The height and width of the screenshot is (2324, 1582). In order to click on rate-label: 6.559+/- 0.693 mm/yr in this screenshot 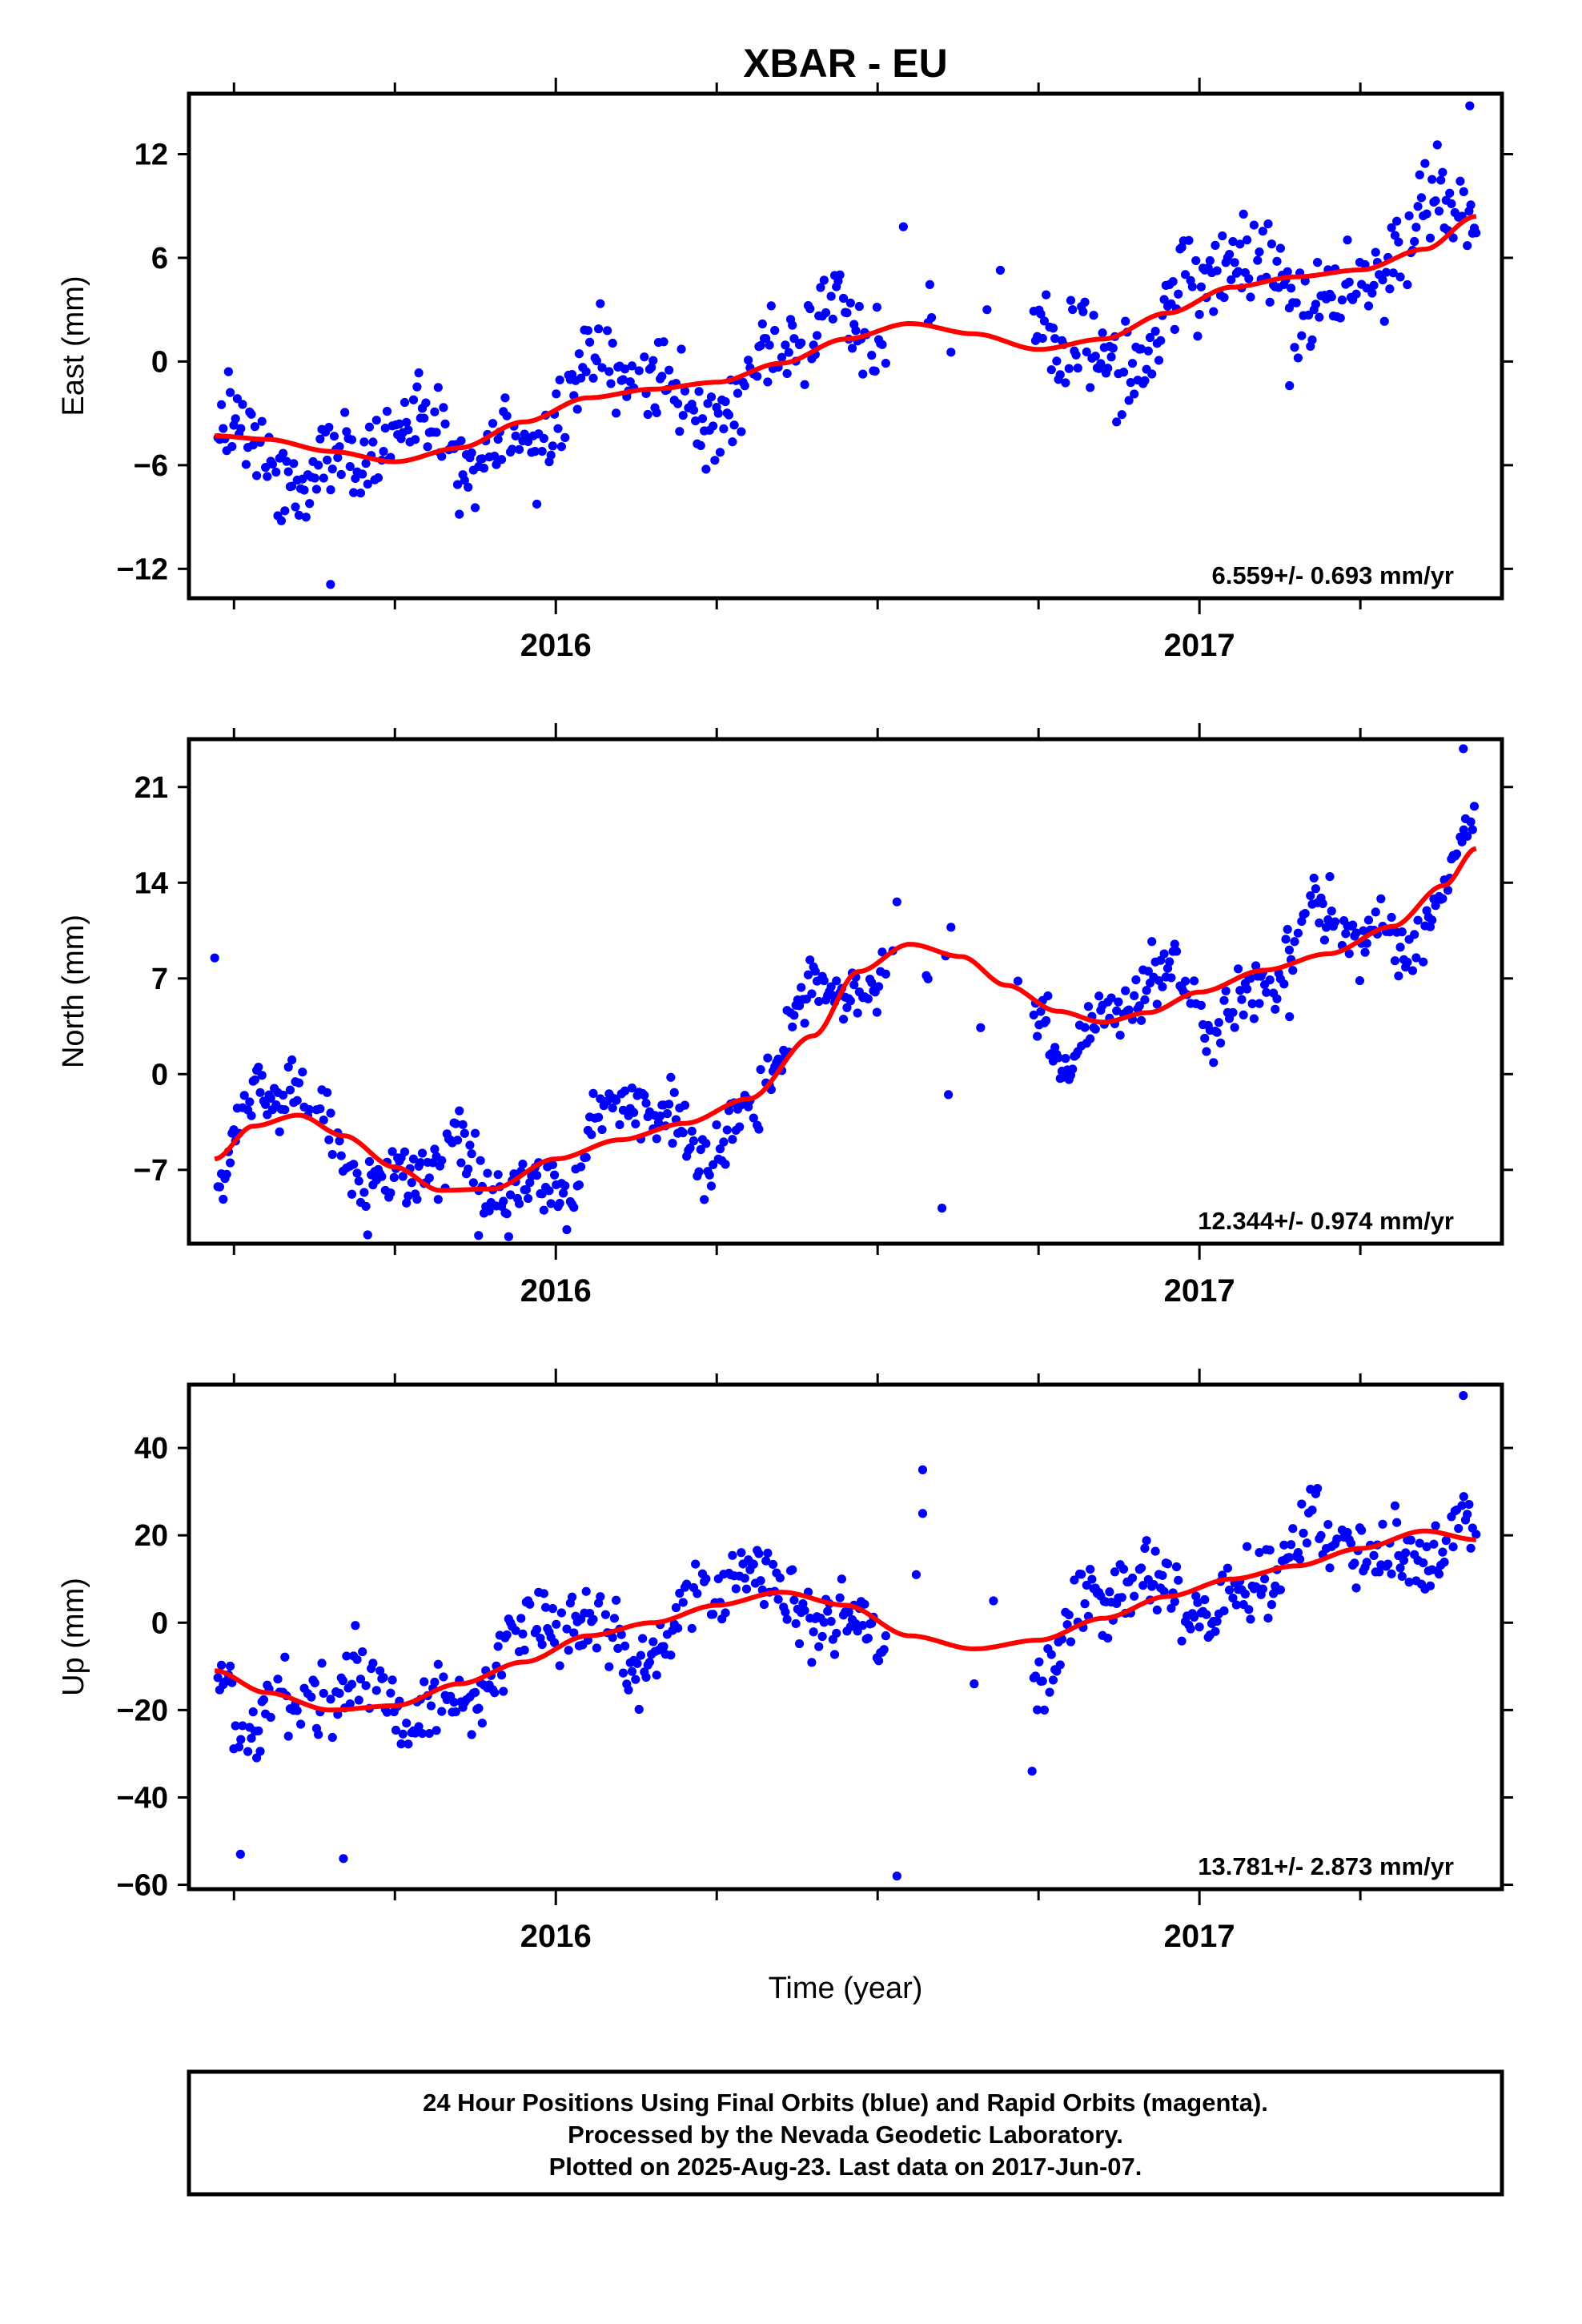, I will do `click(1333, 575)`.